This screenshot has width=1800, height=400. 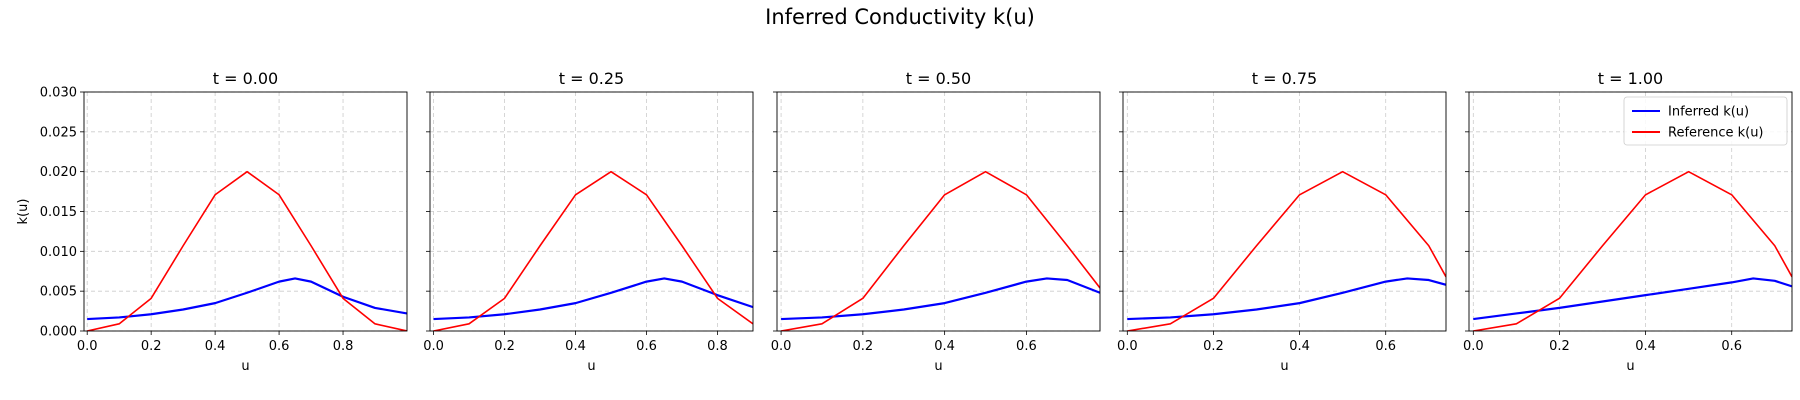 I want to click on subplot-title: t = 0.00, so click(x=245, y=78).